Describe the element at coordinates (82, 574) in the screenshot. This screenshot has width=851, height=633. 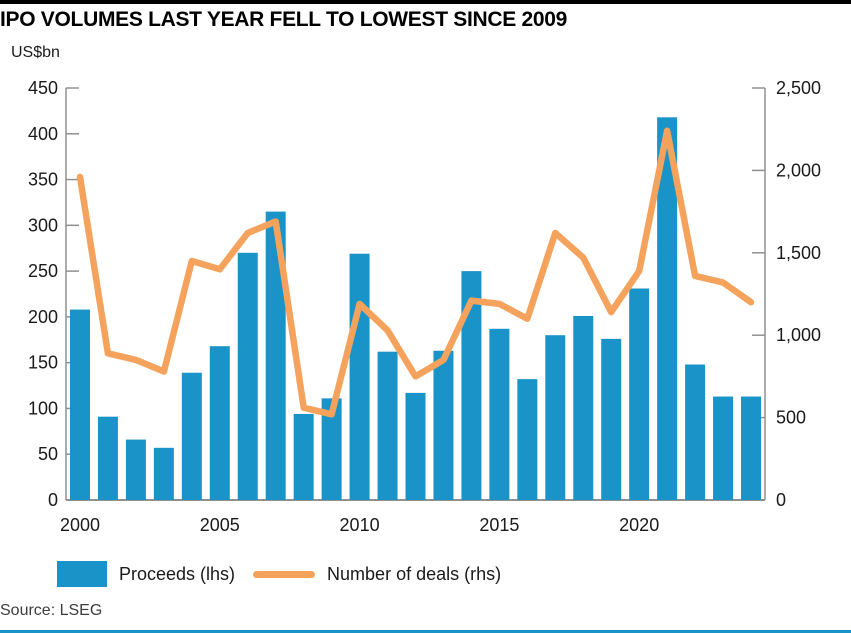
I see `proceeds-legend-swatch` at that location.